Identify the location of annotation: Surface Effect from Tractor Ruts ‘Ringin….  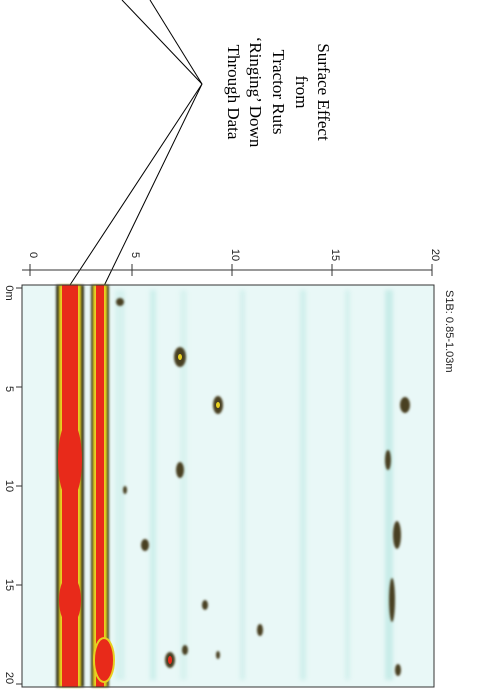
(278, 92).